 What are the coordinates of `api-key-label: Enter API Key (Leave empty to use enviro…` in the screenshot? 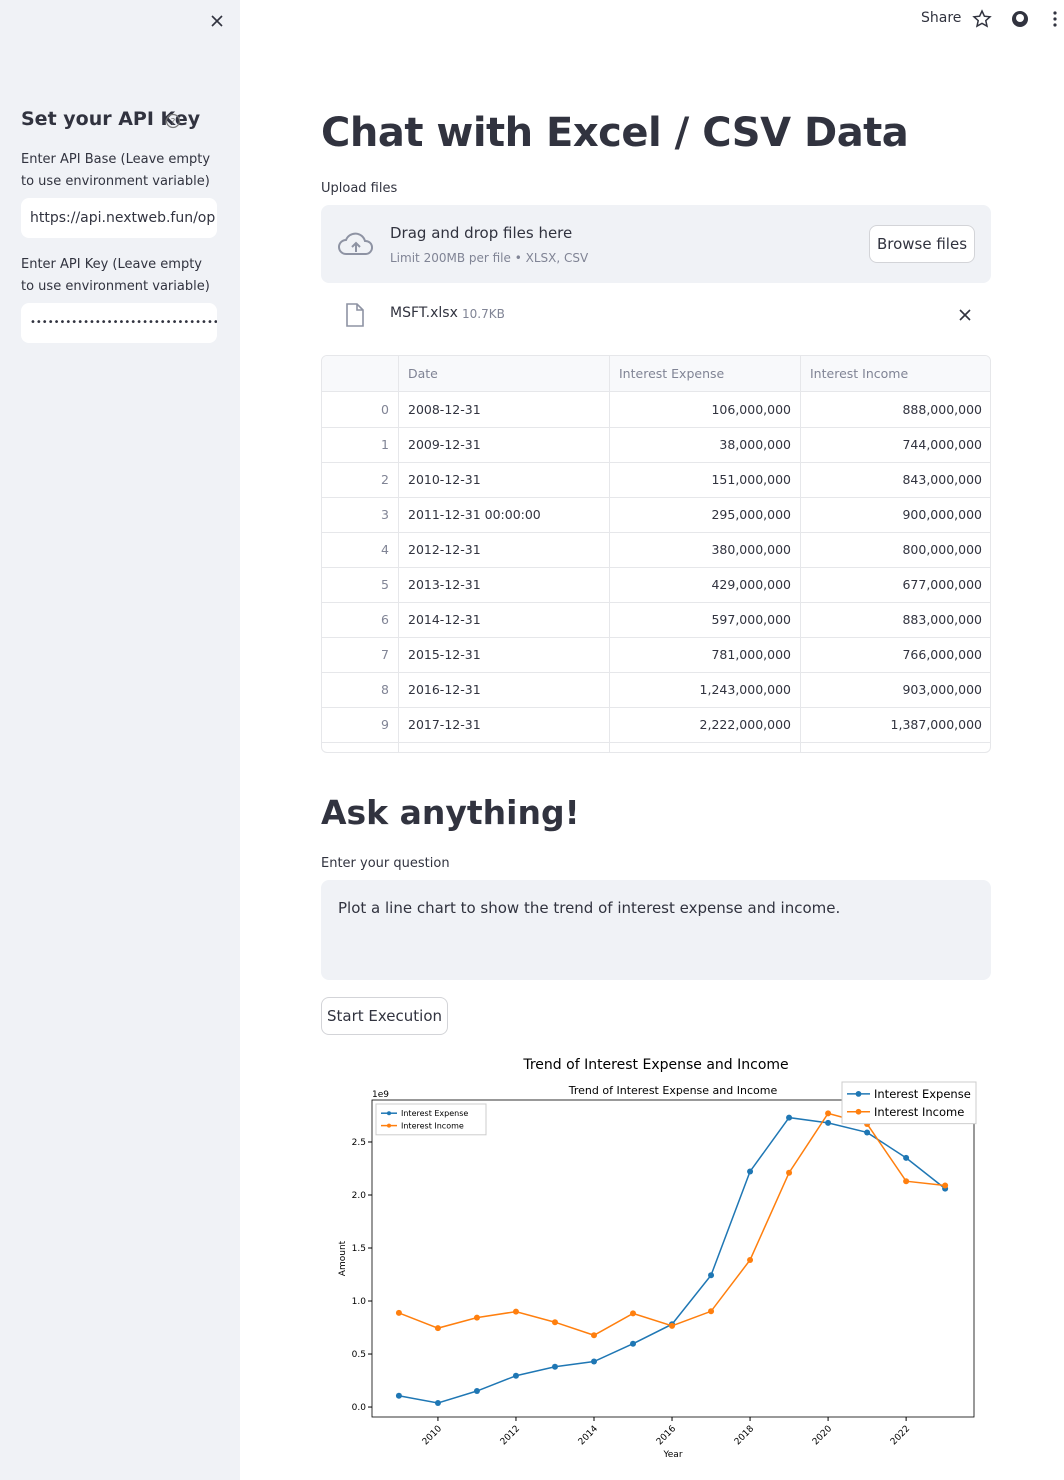 It's located at (115, 275).